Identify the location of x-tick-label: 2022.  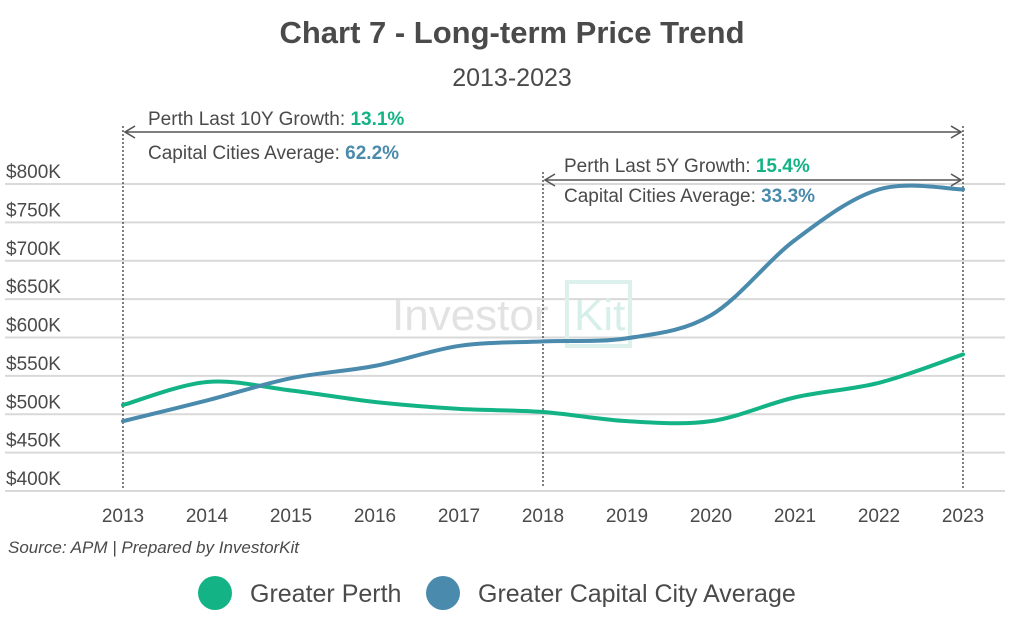
(879, 516).